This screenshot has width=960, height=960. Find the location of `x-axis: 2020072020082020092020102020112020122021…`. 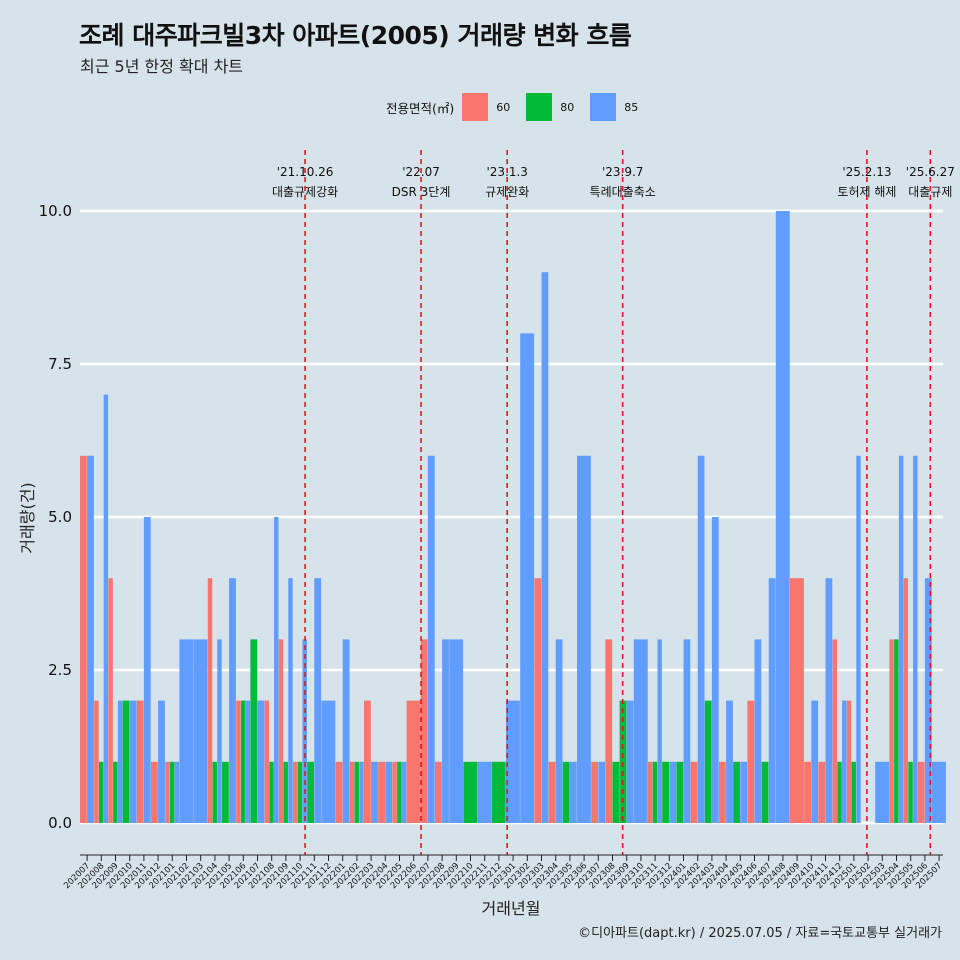

x-axis: 2020072020082020092020102020112020122021… is located at coordinates (503, 872).